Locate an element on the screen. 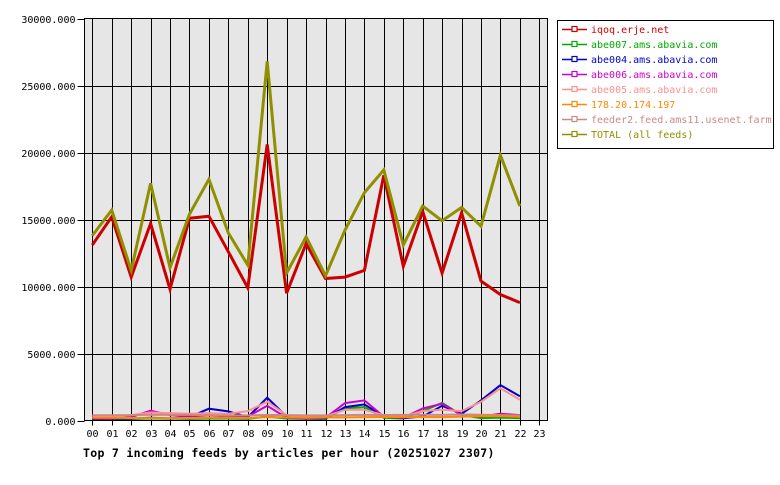 This screenshot has width=780, height=485. series-line-feeder2-feed-ams11-usenet-farm is located at coordinates (306, 415).